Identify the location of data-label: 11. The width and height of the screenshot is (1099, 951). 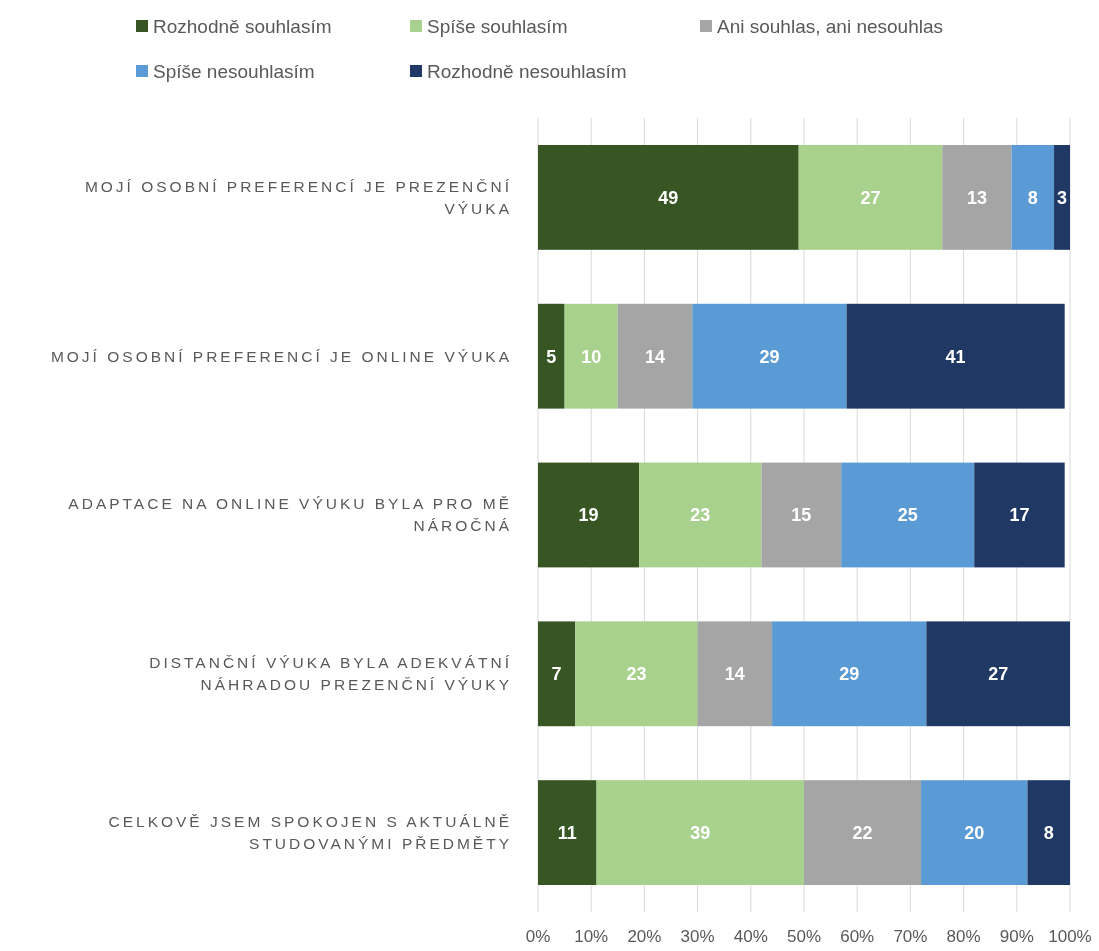
(567, 832).